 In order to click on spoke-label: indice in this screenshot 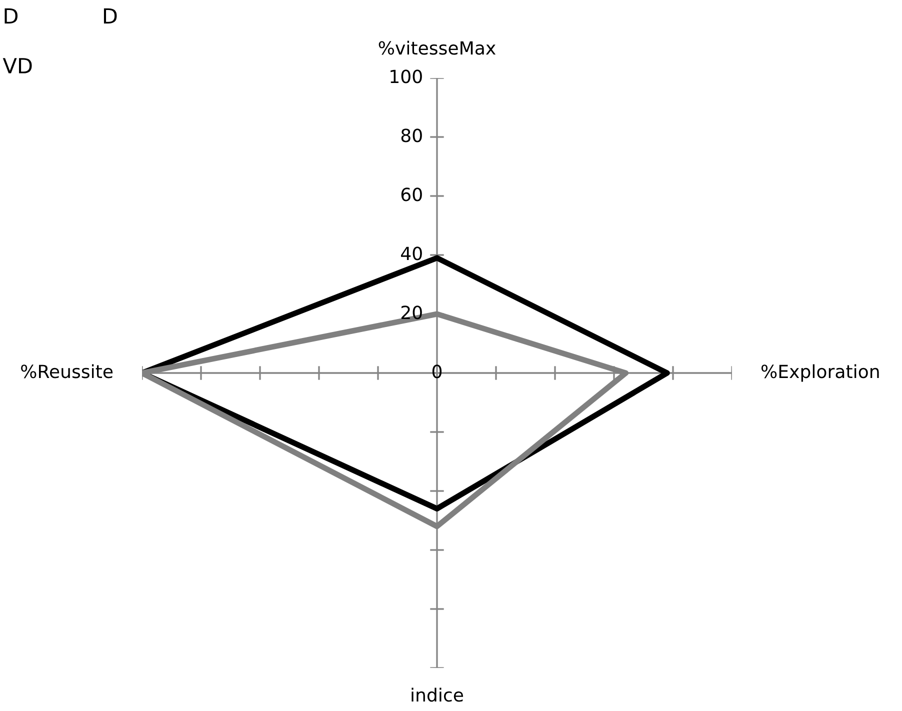, I will do `click(438, 695)`.